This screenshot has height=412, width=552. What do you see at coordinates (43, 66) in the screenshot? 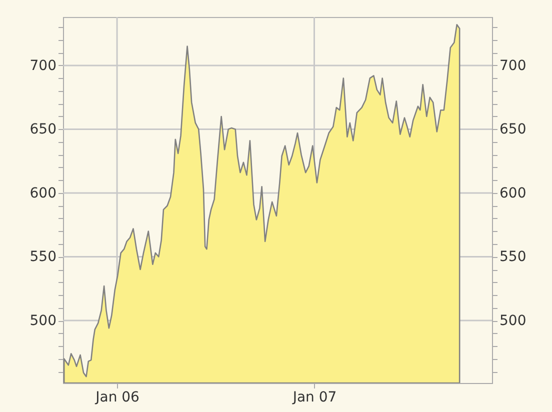
I see `y-tick-label: 700` at bounding box center [43, 66].